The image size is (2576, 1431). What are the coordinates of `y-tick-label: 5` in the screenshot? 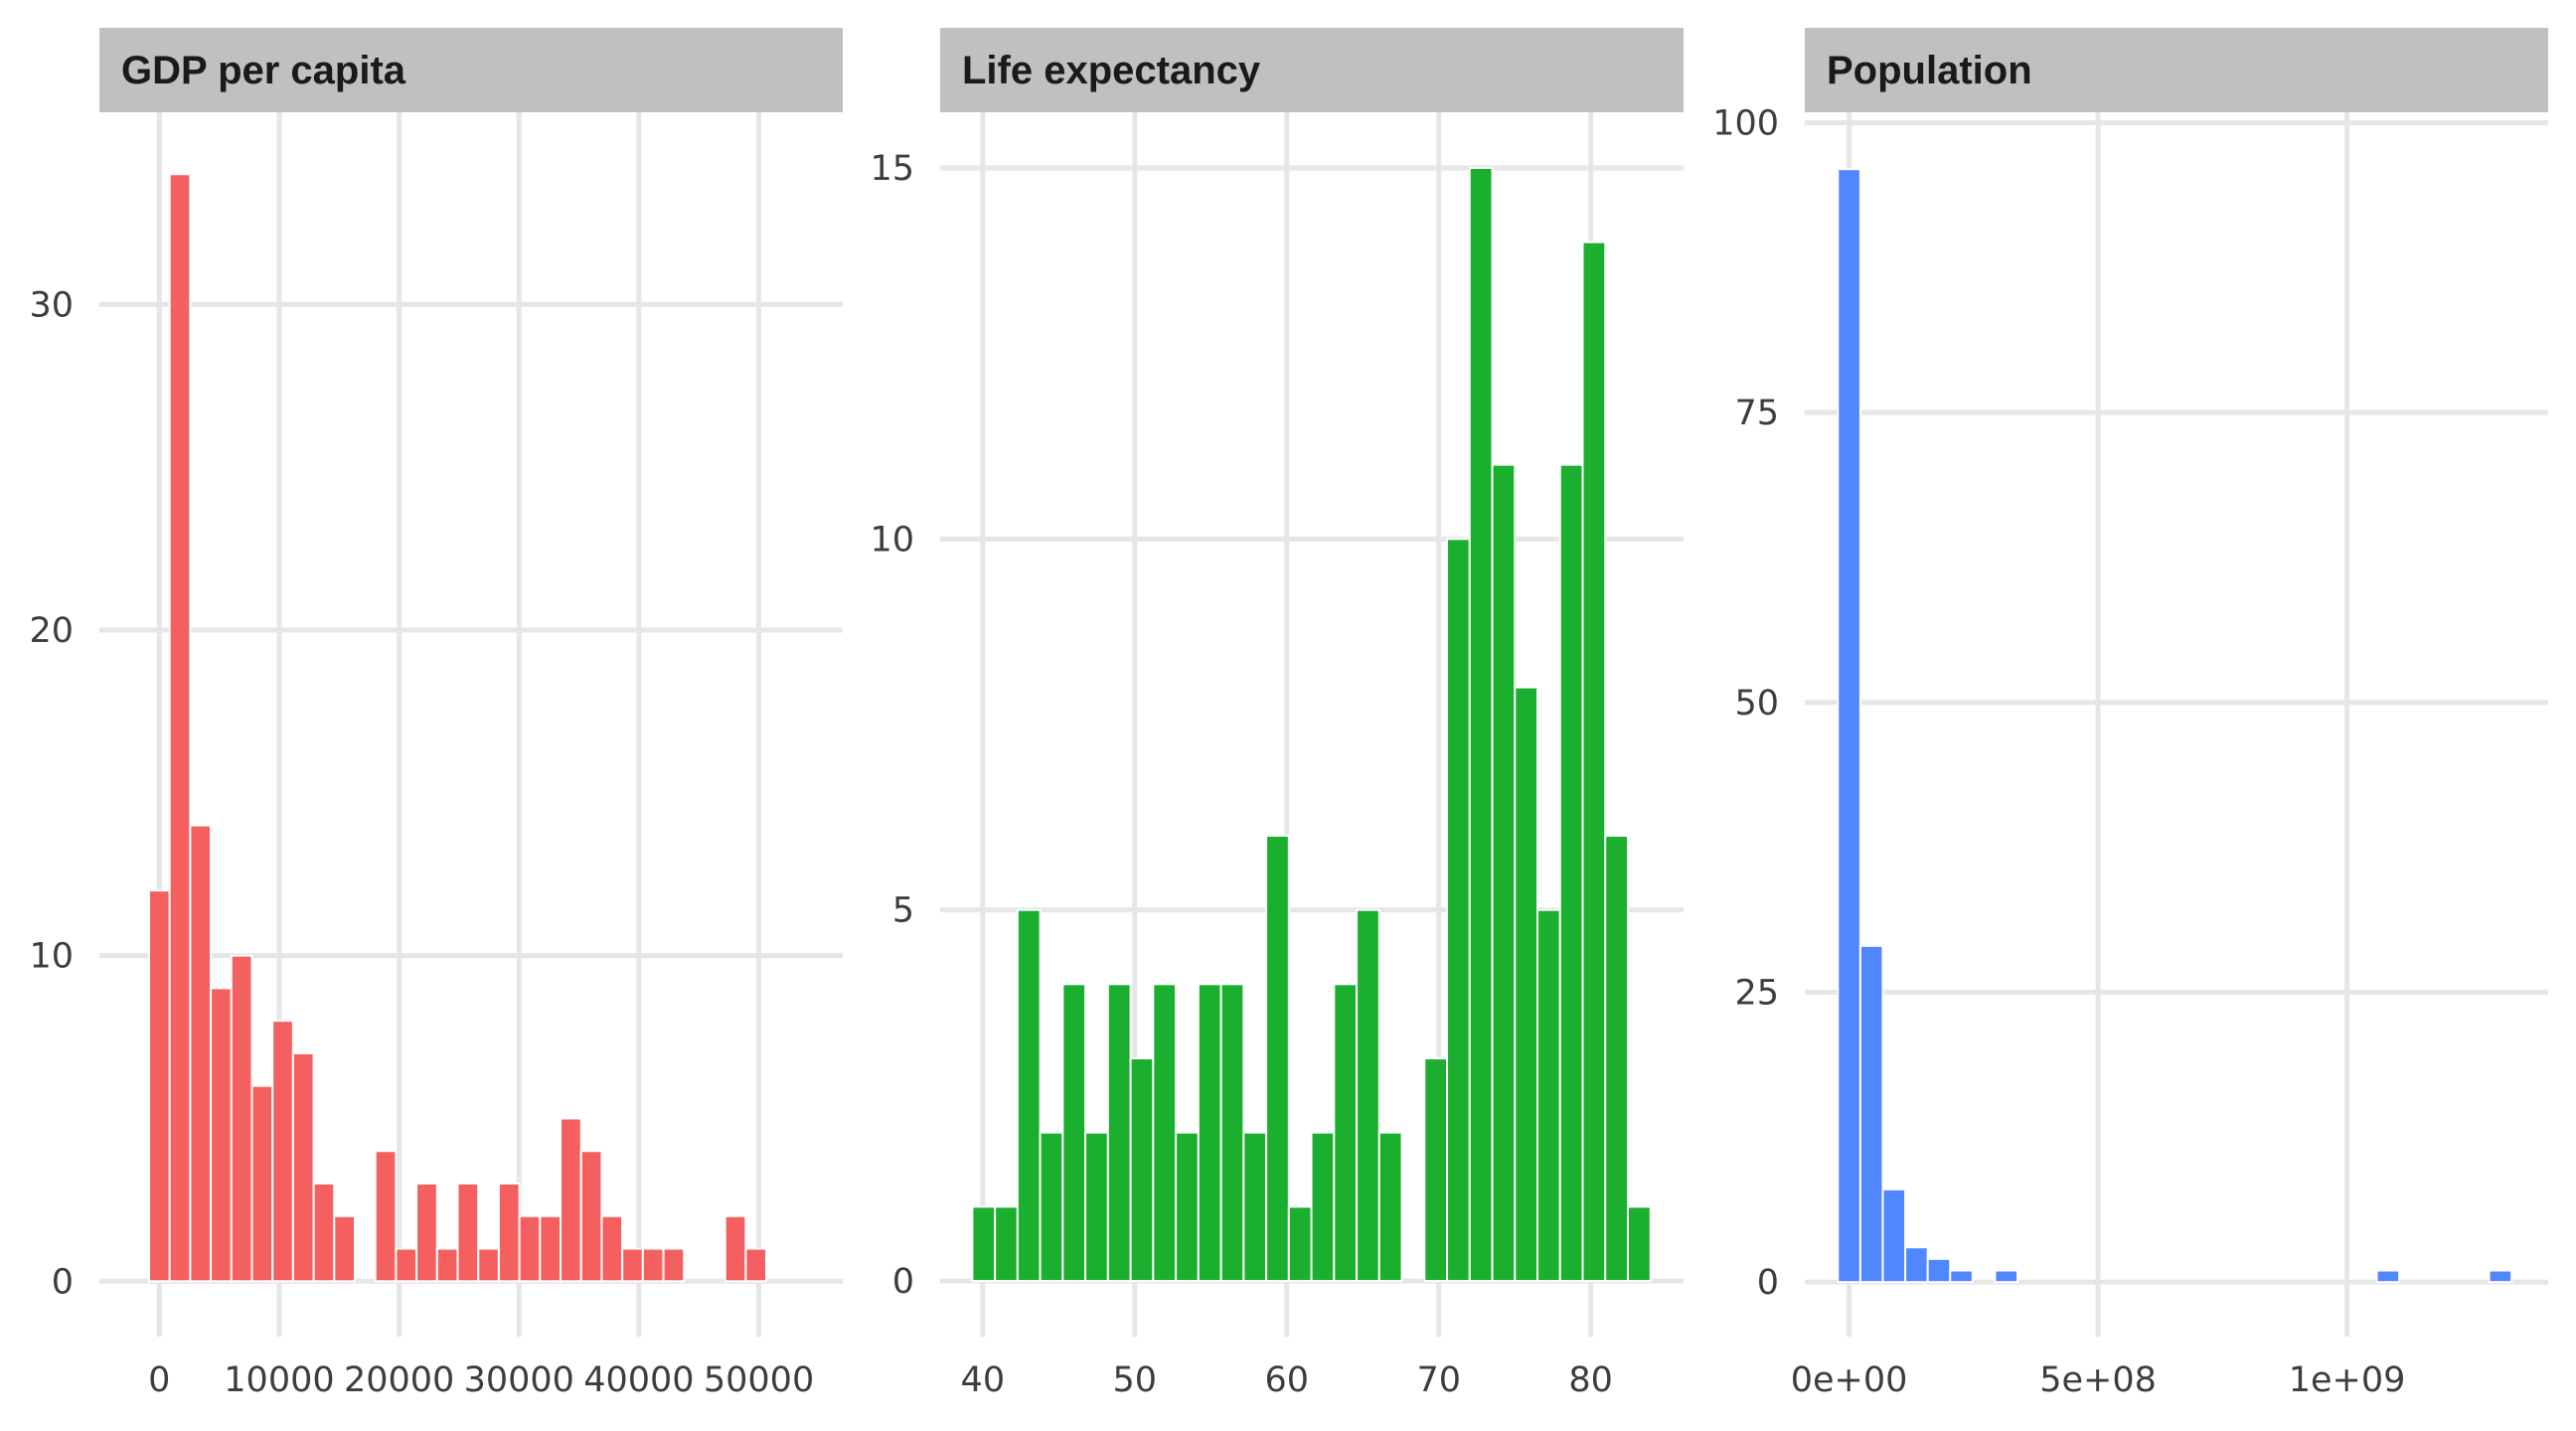 It's located at (903, 911).